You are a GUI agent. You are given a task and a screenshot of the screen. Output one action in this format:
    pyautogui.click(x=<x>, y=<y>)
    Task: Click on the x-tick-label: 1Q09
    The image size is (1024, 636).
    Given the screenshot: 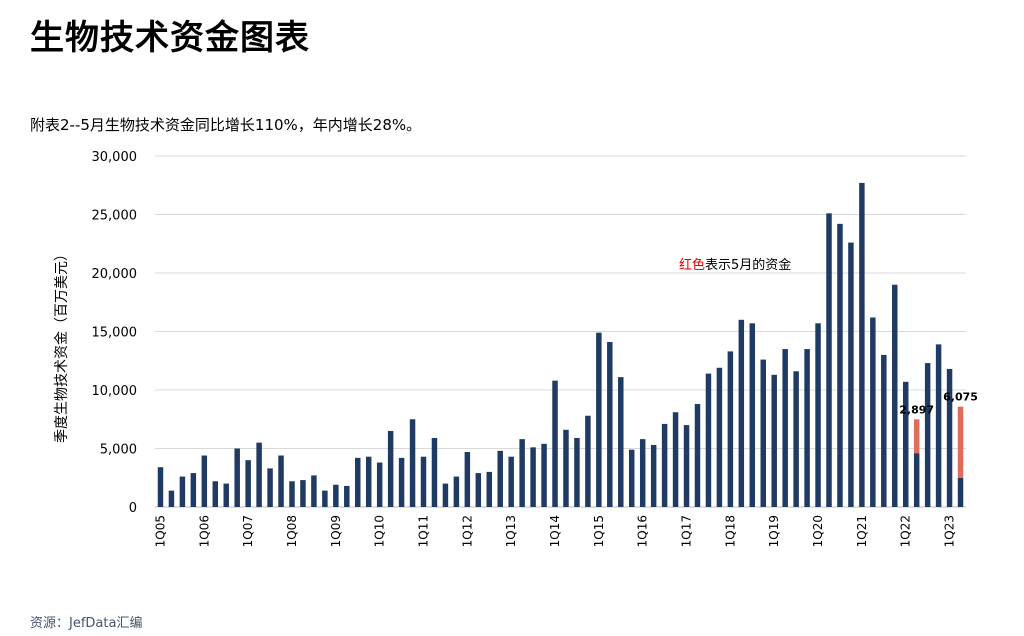 What is the action you would take?
    pyautogui.click(x=336, y=531)
    